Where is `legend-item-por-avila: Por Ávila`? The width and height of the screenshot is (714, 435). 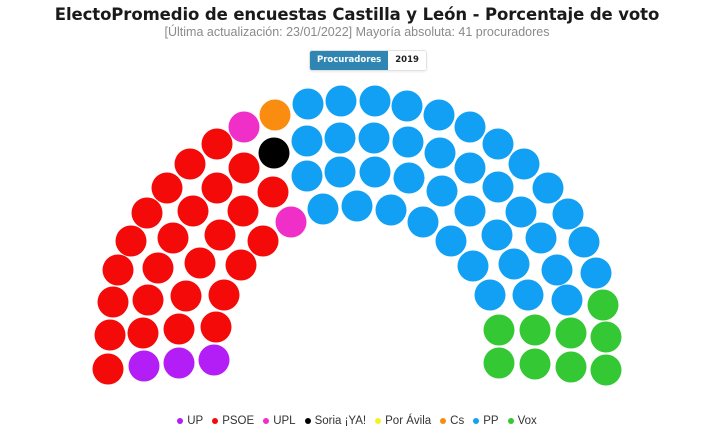 legend-item-por-avila: Por Ávila is located at coordinates (403, 421).